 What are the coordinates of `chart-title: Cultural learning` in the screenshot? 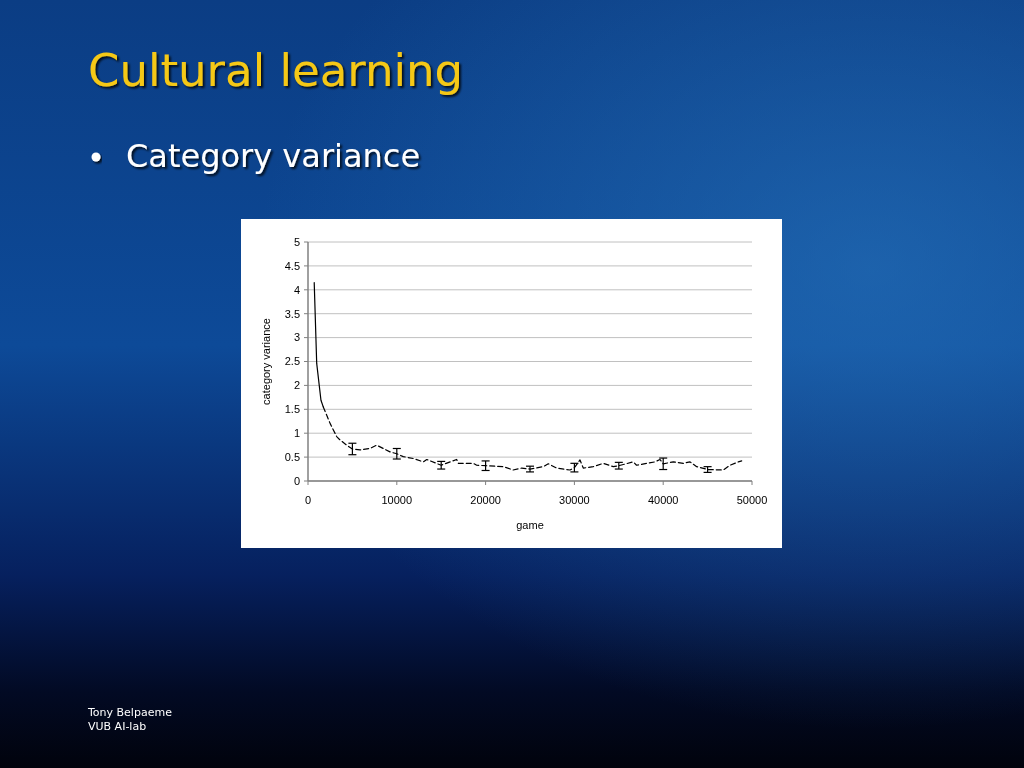 It's located at (276, 70).